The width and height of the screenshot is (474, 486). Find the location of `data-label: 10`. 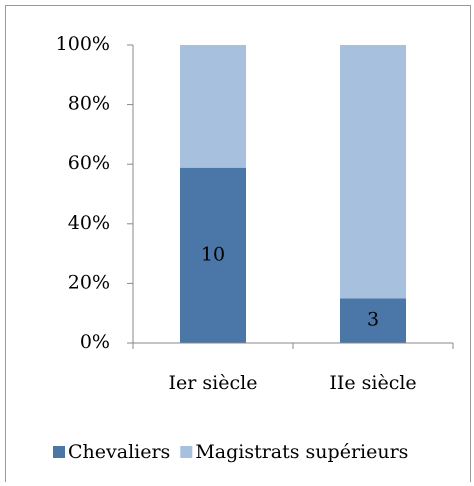

data-label: 10 is located at coordinates (213, 254).